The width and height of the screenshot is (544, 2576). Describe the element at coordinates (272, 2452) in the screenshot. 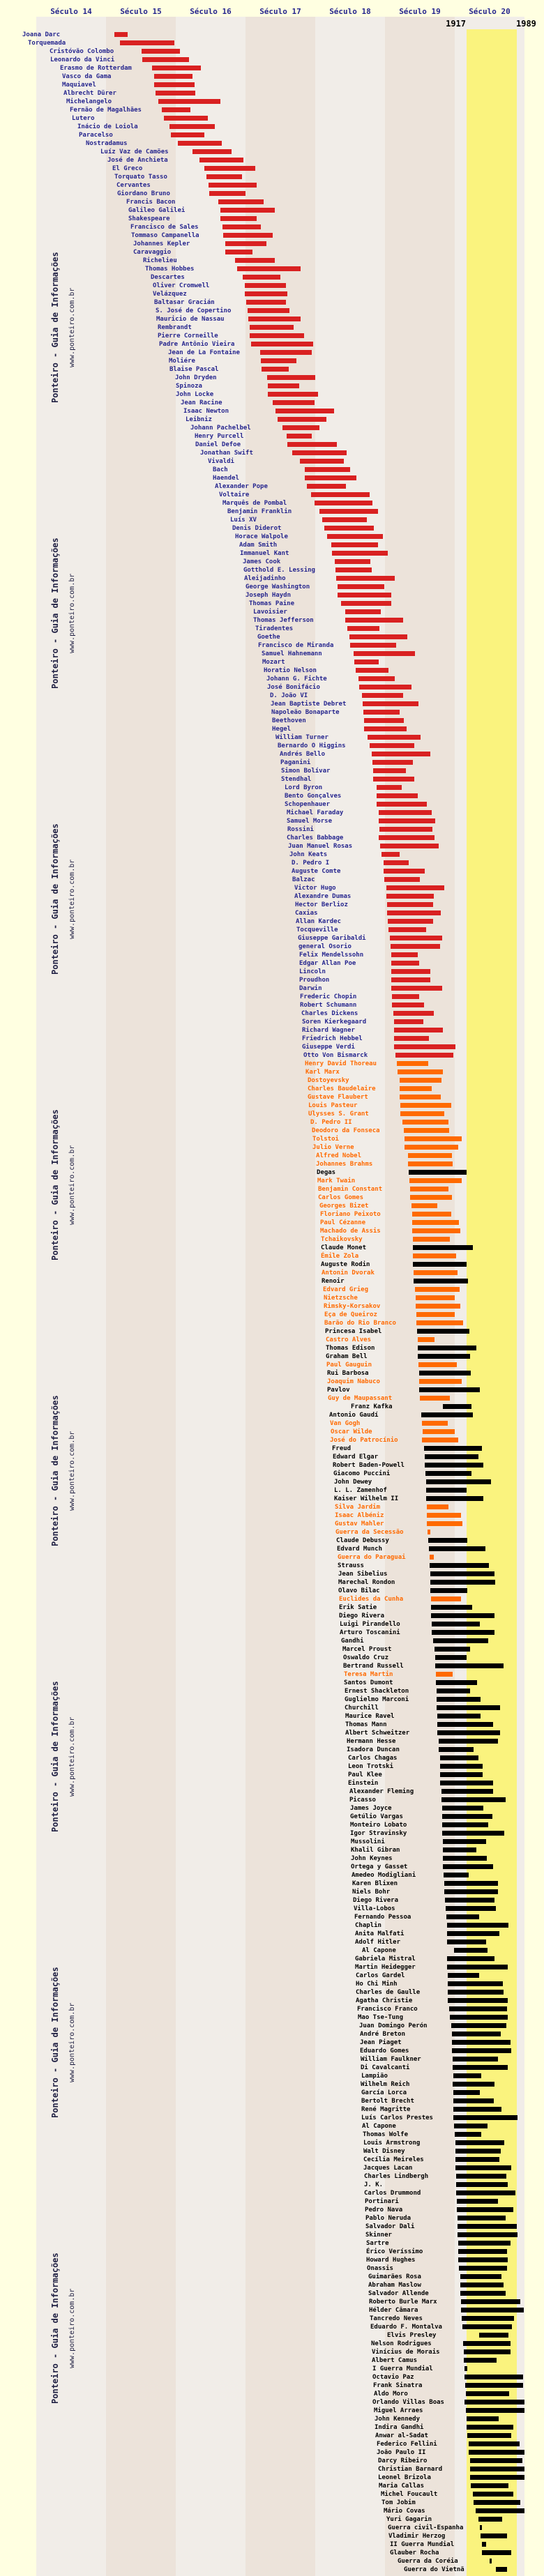

I see `timeline-row: João Paulo II` at that location.